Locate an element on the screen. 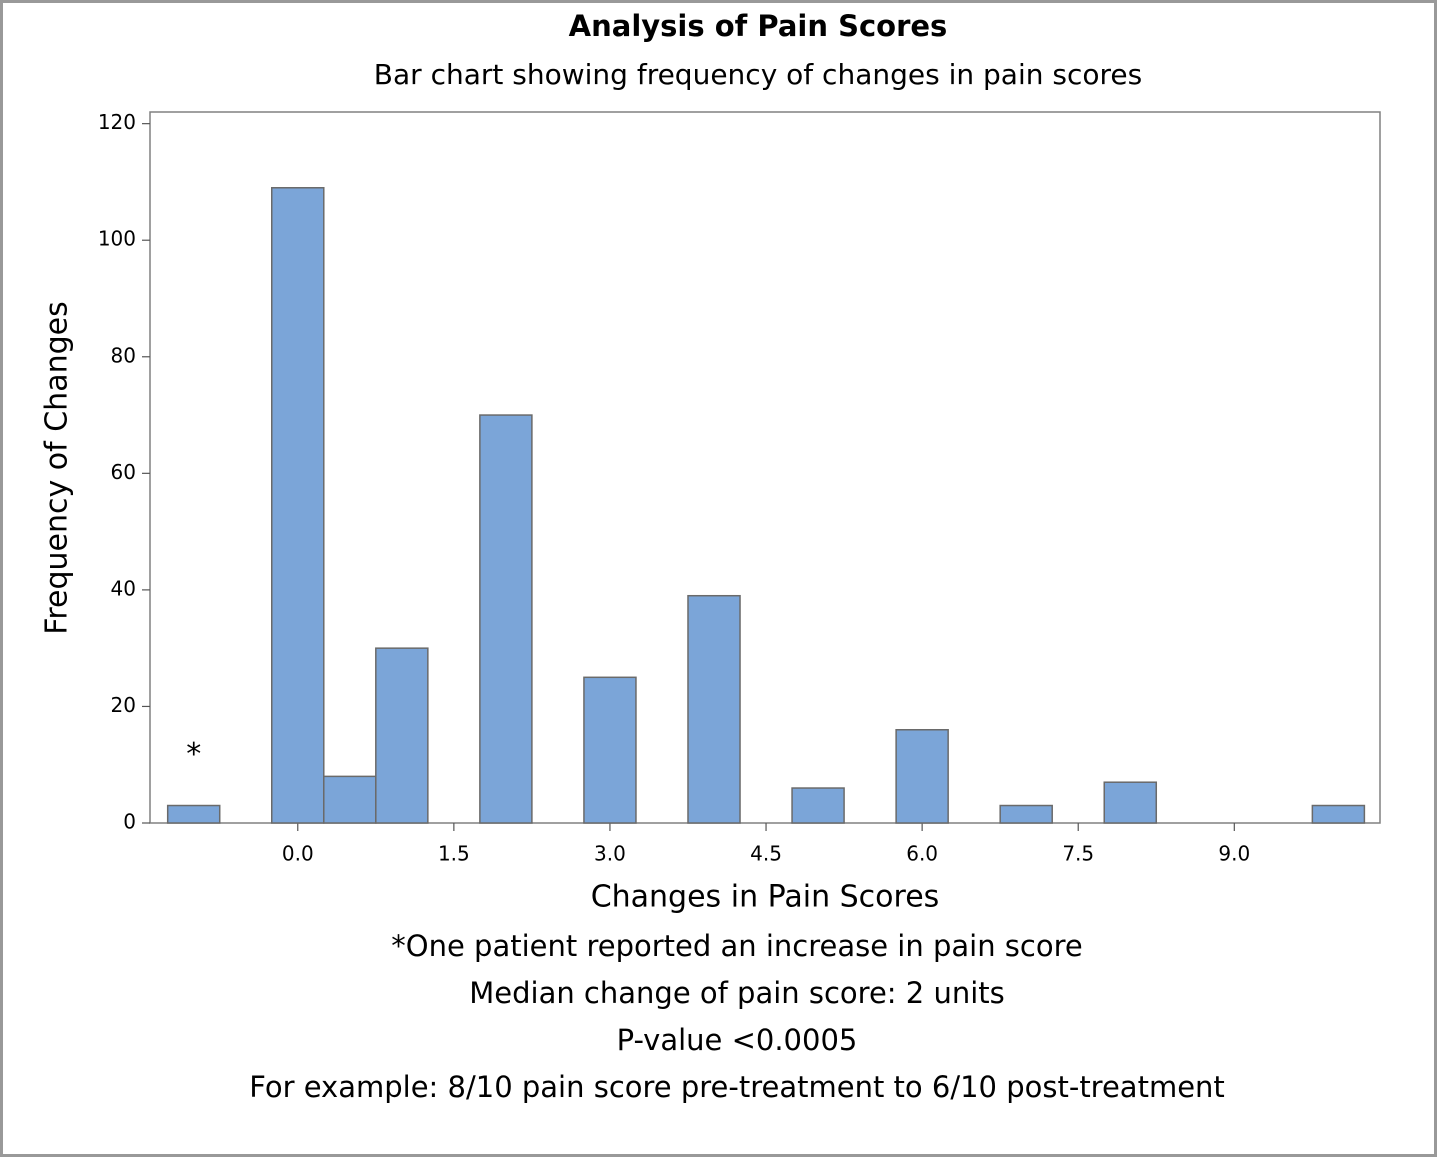 This screenshot has height=1157, width=1437. bar-annotation: * is located at coordinates (193, 754).